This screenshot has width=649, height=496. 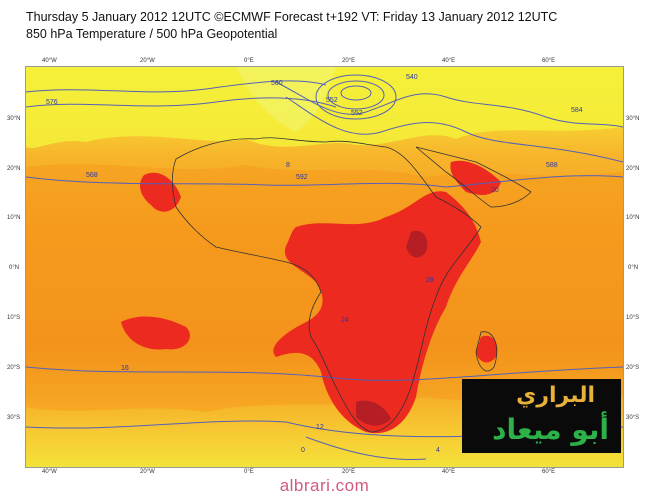 I want to click on contour-label: 576, so click(x=52, y=102).